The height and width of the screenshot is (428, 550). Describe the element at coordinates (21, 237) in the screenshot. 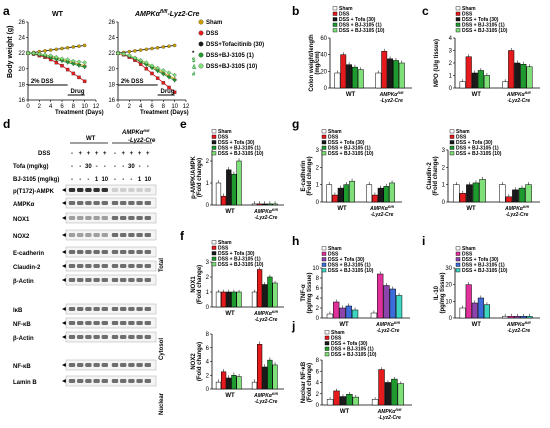

I see `band-label: NOX2` at that location.